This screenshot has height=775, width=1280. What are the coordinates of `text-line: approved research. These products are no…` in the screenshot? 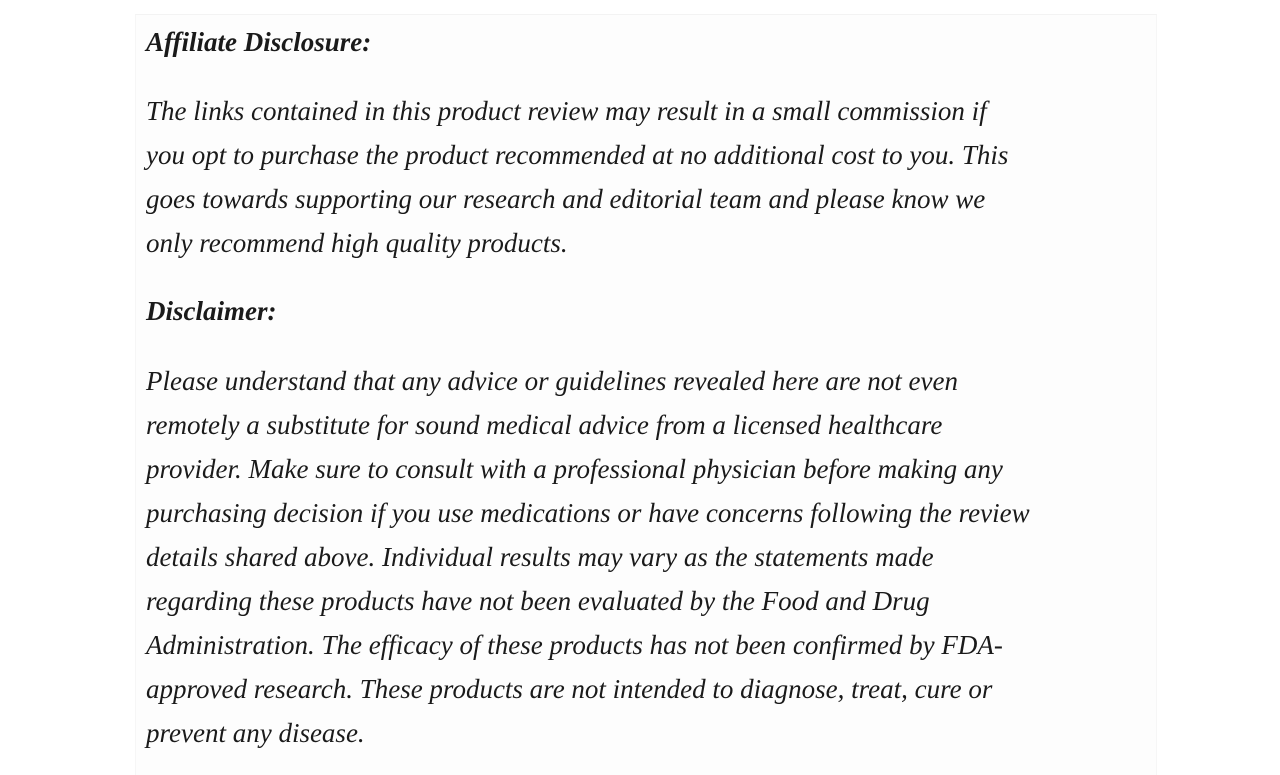 It's located at (569, 689).